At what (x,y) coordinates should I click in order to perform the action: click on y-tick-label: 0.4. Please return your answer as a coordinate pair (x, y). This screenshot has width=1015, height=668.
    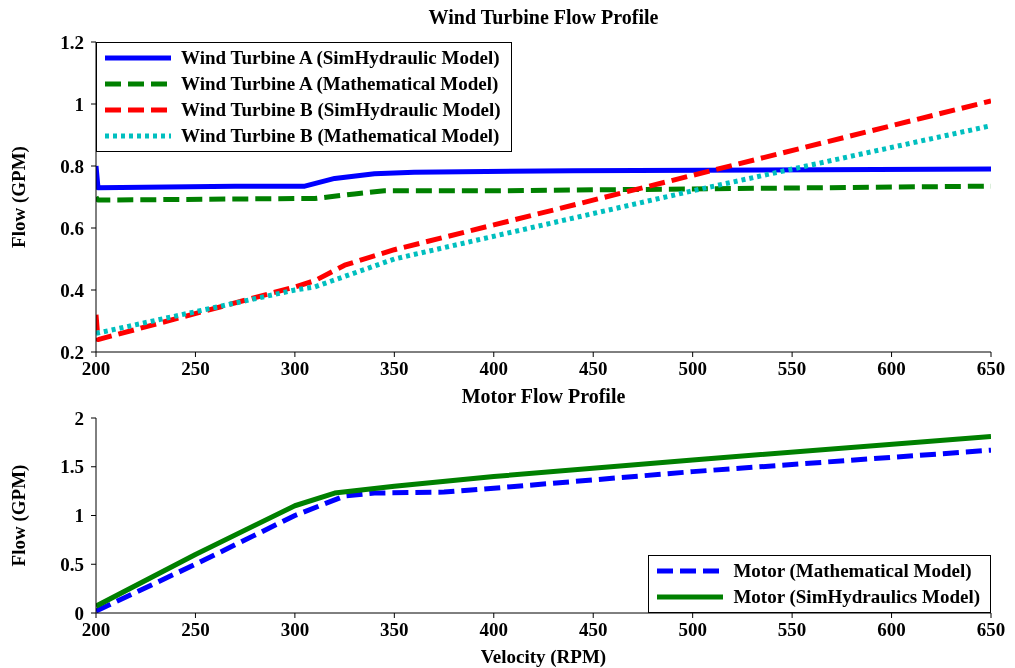
    Looking at the image, I should click on (72, 290).